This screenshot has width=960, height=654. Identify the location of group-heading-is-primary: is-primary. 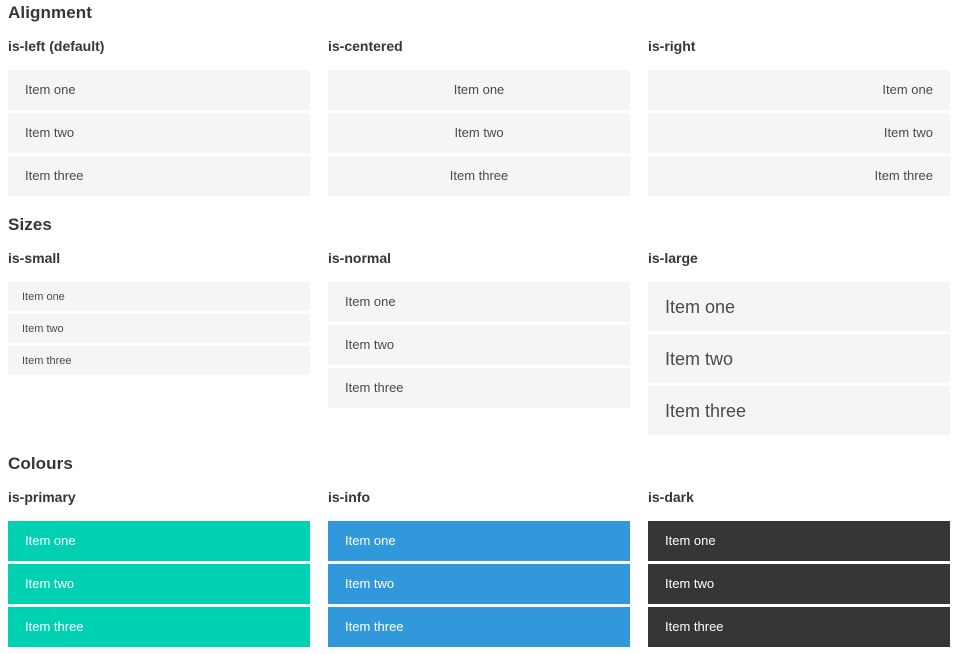
(42, 497).